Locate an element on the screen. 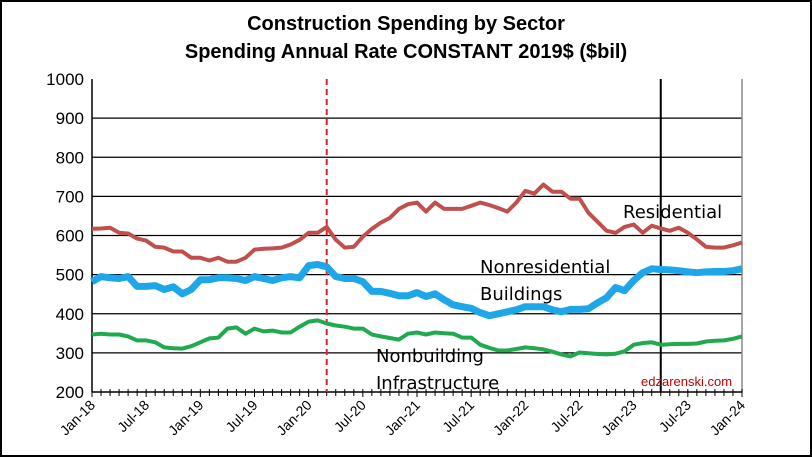 Image resolution: width=812 pixels, height=457 pixels. y-tick-label: 500 is located at coordinates (70, 275).